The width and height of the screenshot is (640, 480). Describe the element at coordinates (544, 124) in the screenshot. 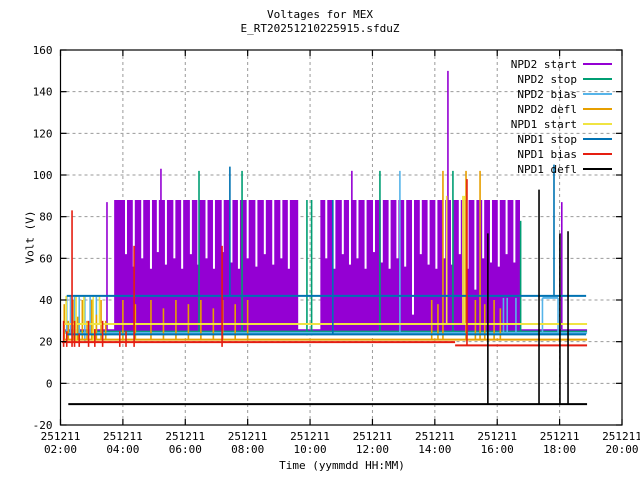

I see `legend-label: NPD1 start` at that location.